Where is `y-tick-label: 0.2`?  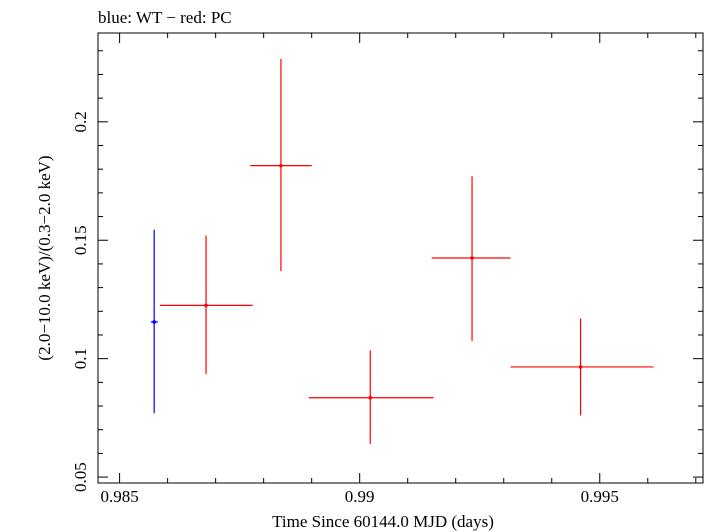
y-tick-label: 0.2 is located at coordinates (80, 121).